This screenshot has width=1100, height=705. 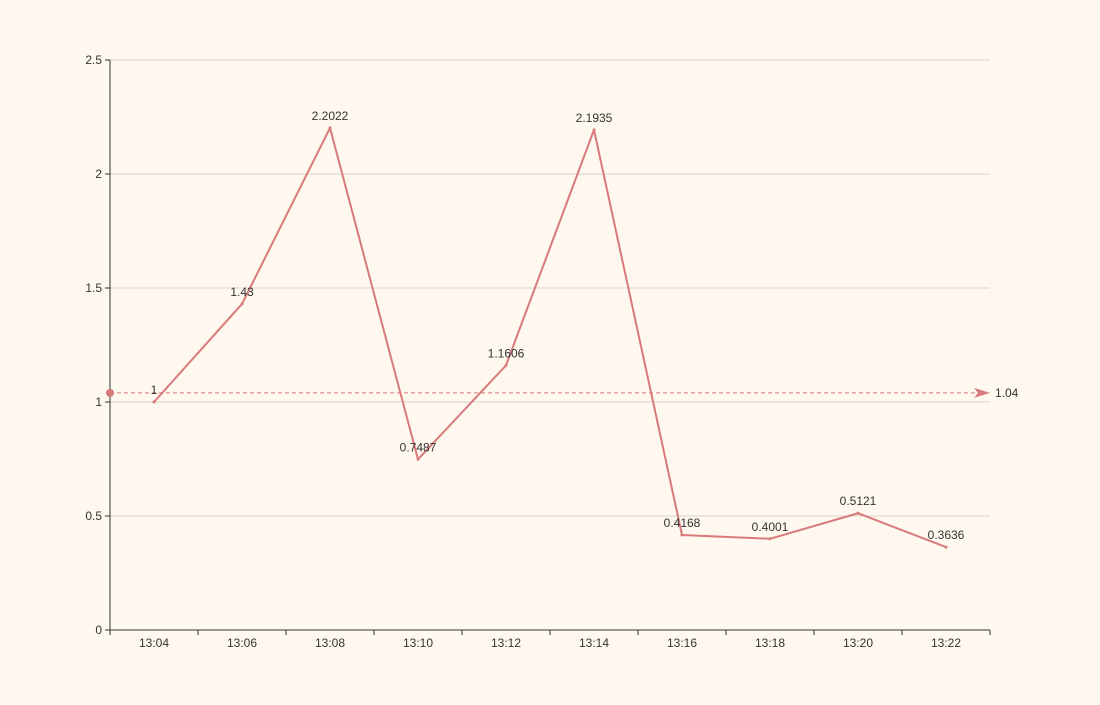 I want to click on x-tick-label: 13:14, so click(x=594, y=643).